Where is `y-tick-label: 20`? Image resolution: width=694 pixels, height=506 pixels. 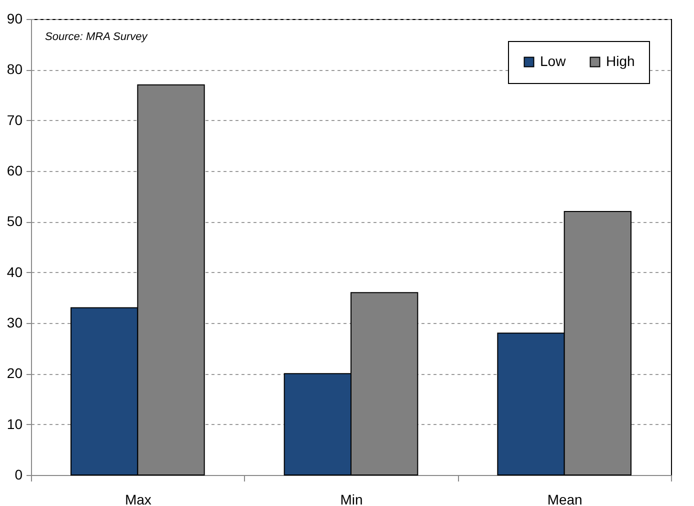 y-tick-label: 20 is located at coordinates (14, 373).